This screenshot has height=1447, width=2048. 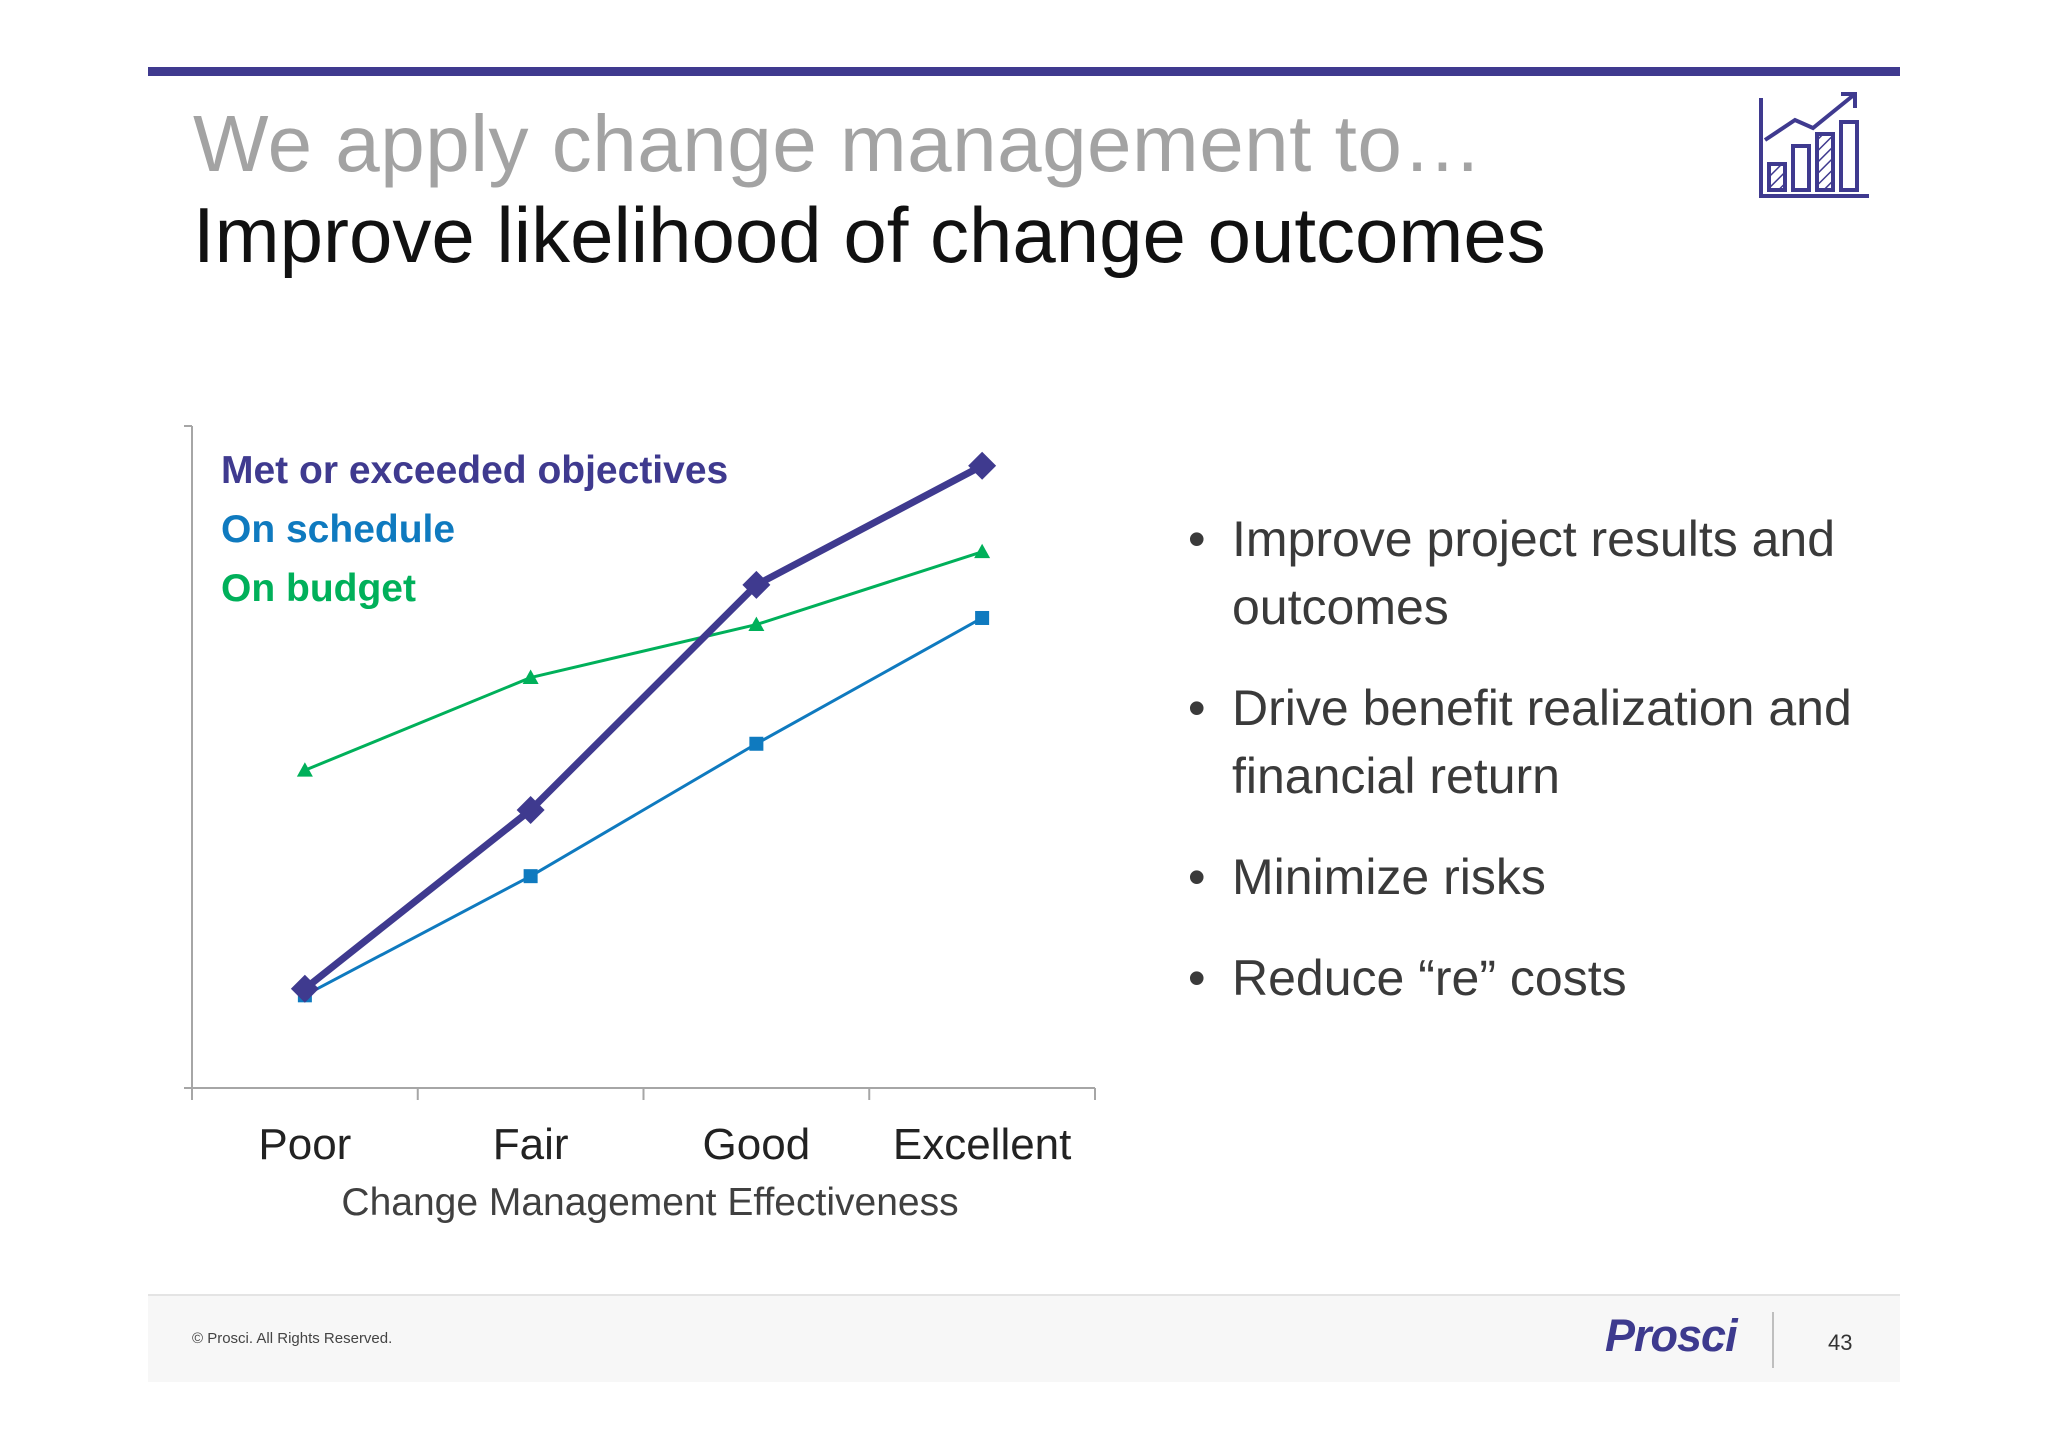 I want to click on x-tick-label: Poor, so click(x=305, y=1144).